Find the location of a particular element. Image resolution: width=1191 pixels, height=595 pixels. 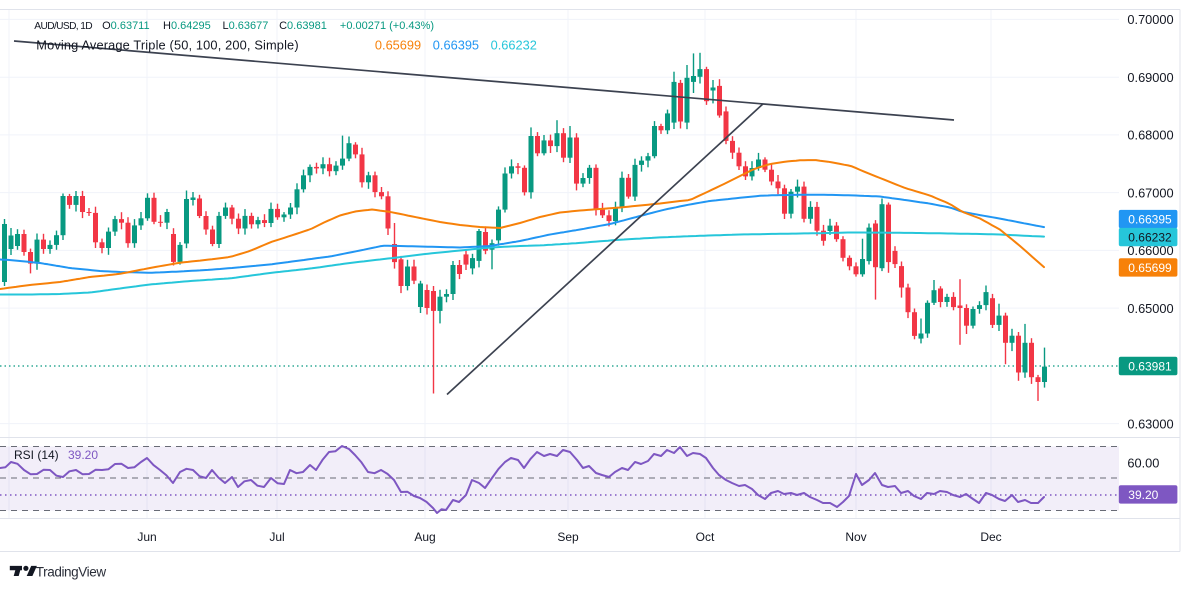

svg-text: Jun is located at coordinates (146, 537).